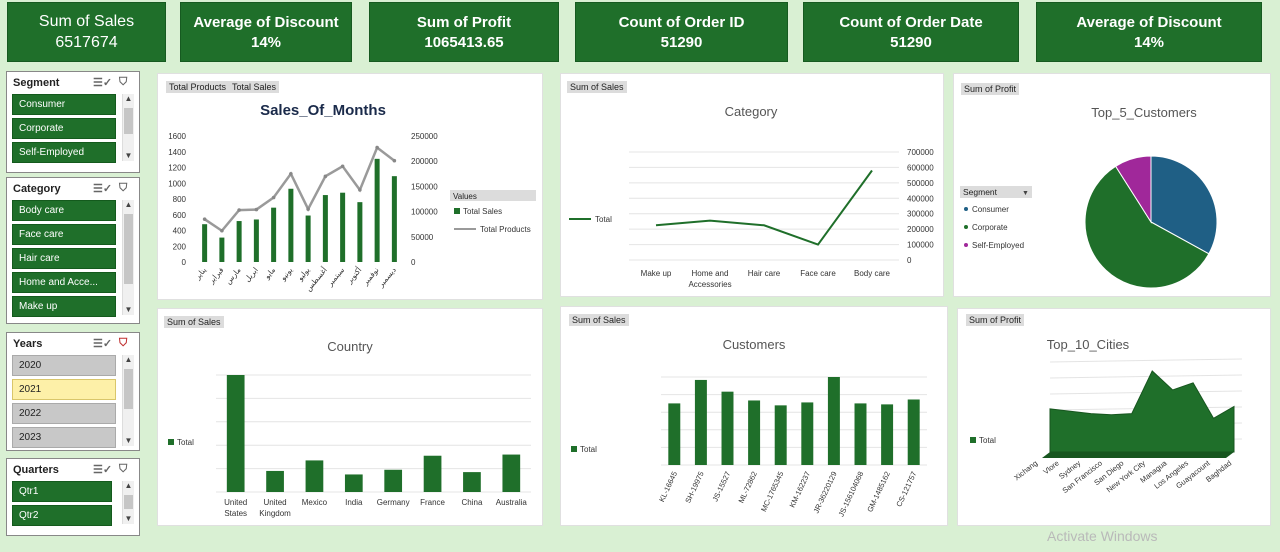 The width and height of the screenshot is (1280, 552). Describe the element at coordinates (299, 189) in the screenshot. I see `series-line` at that location.